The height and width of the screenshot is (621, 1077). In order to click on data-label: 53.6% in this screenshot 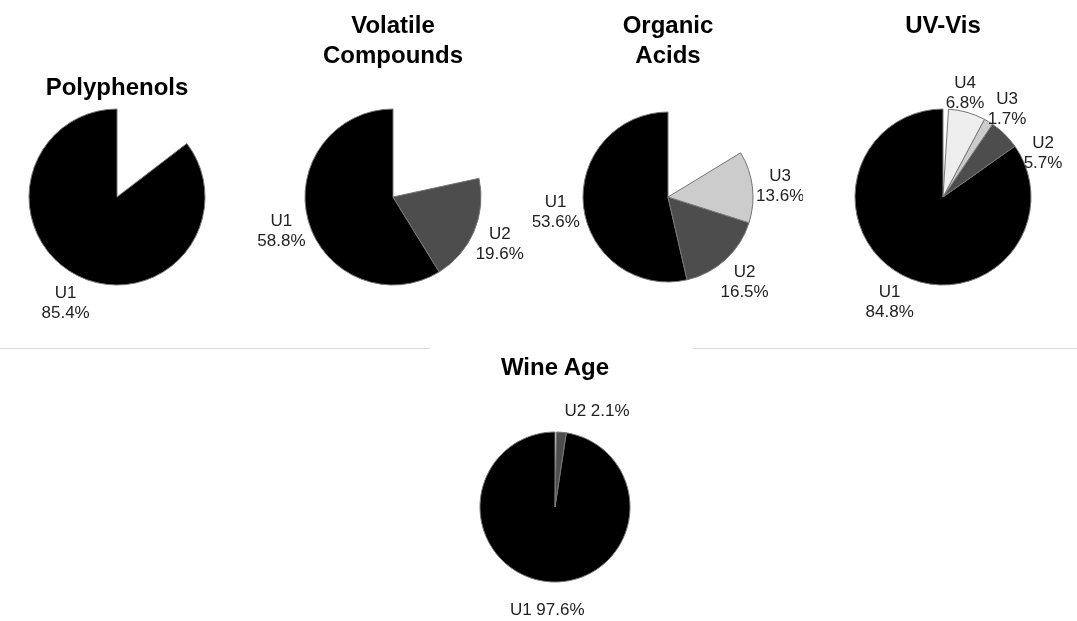, I will do `click(555, 221)`.